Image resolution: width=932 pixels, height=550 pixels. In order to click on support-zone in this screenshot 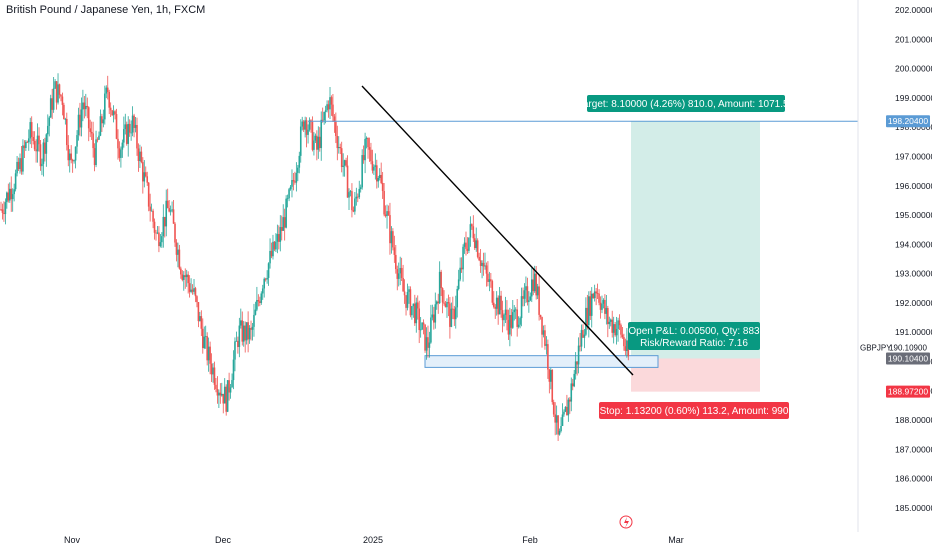, I will do `click(541, 361)`.